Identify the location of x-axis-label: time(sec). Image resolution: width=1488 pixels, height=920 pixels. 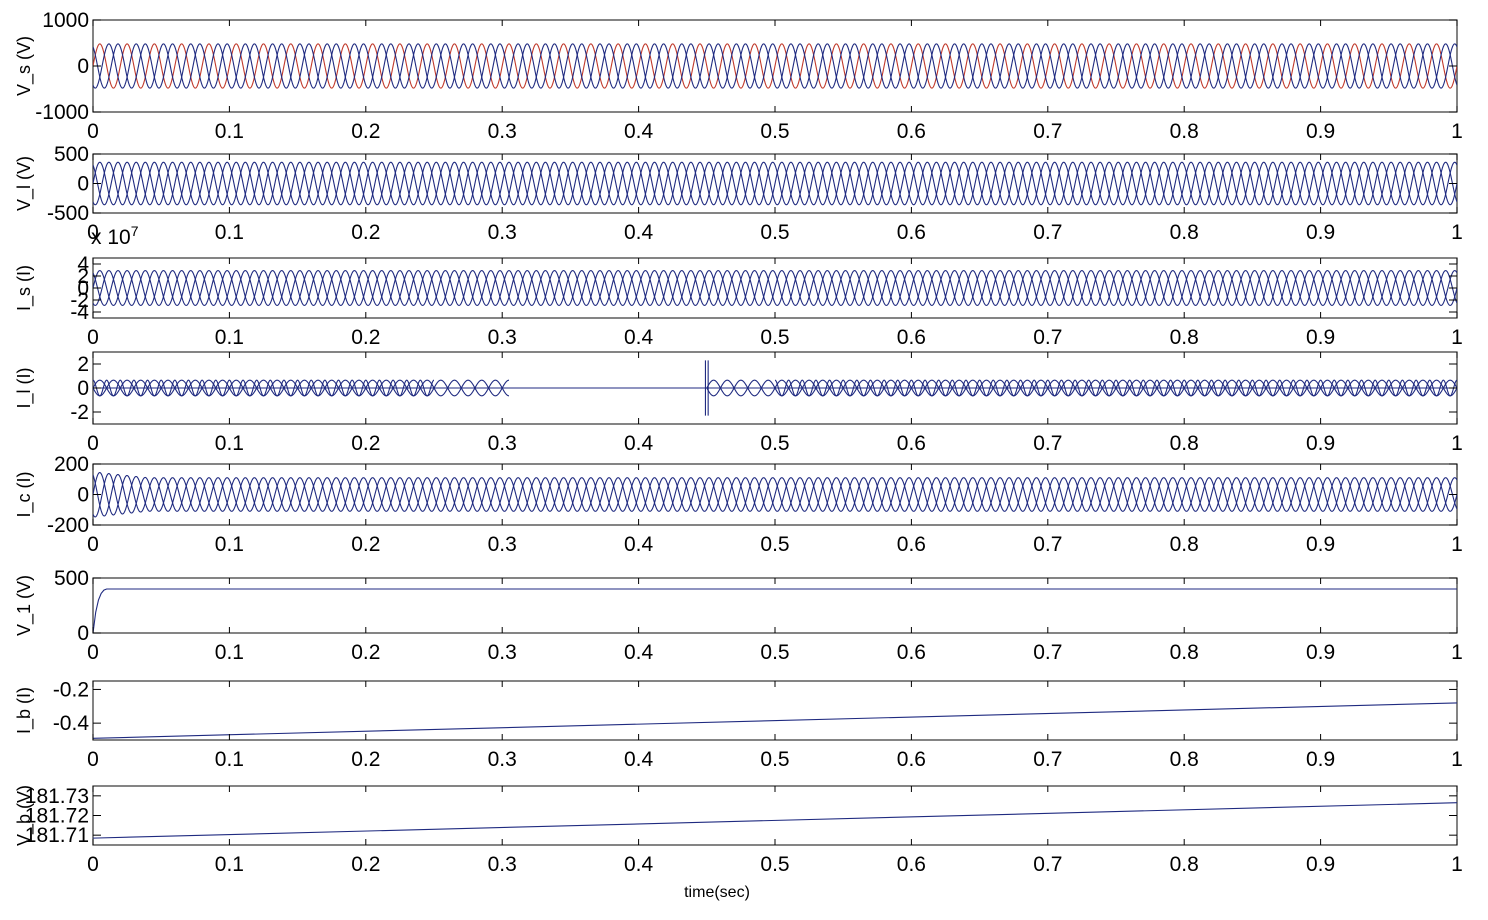
(717, 892).